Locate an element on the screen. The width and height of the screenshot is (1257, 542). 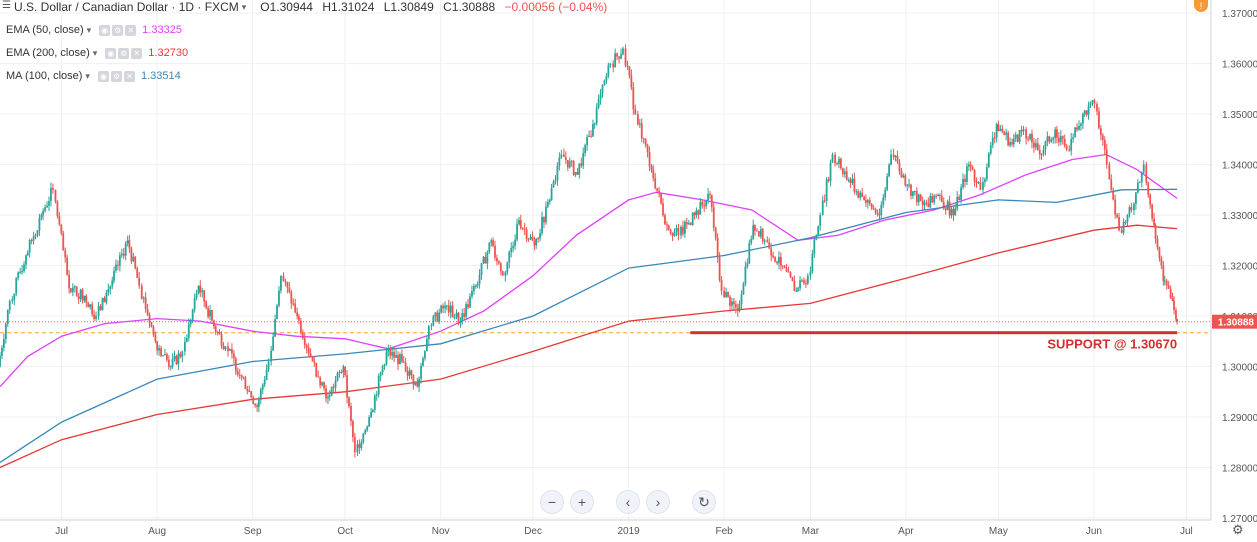
alert-badge: ! is located at coordinates (1201, 6).